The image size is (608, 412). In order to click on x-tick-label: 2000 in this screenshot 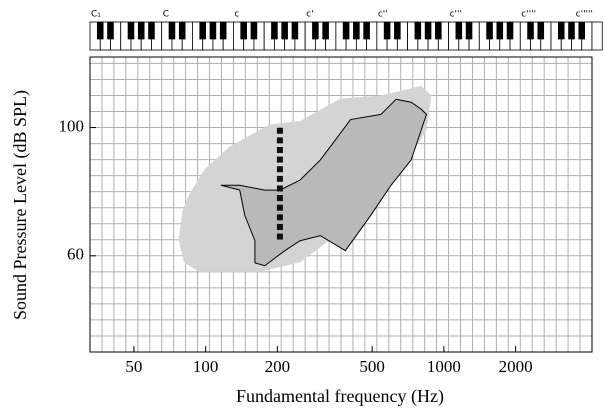, I will do `click(516, 366)`.